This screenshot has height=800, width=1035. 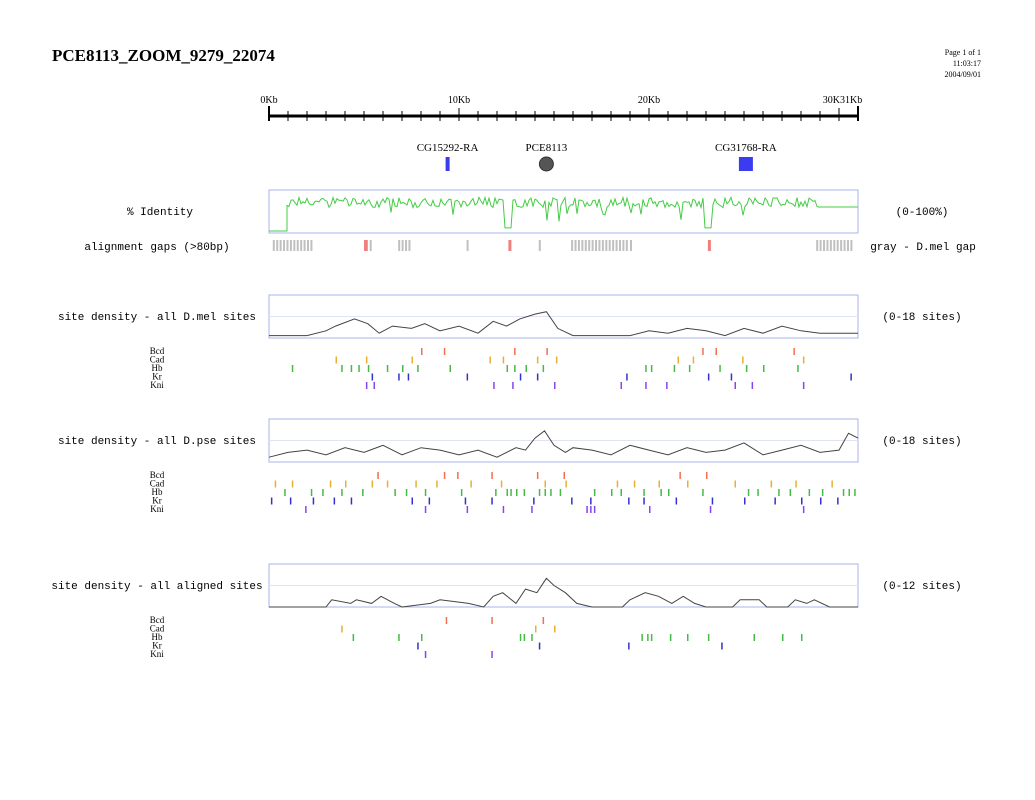 I want to click on page-info: Page 1 of 1 11:03:17 2004/09/01, so click(x=963, y=63).